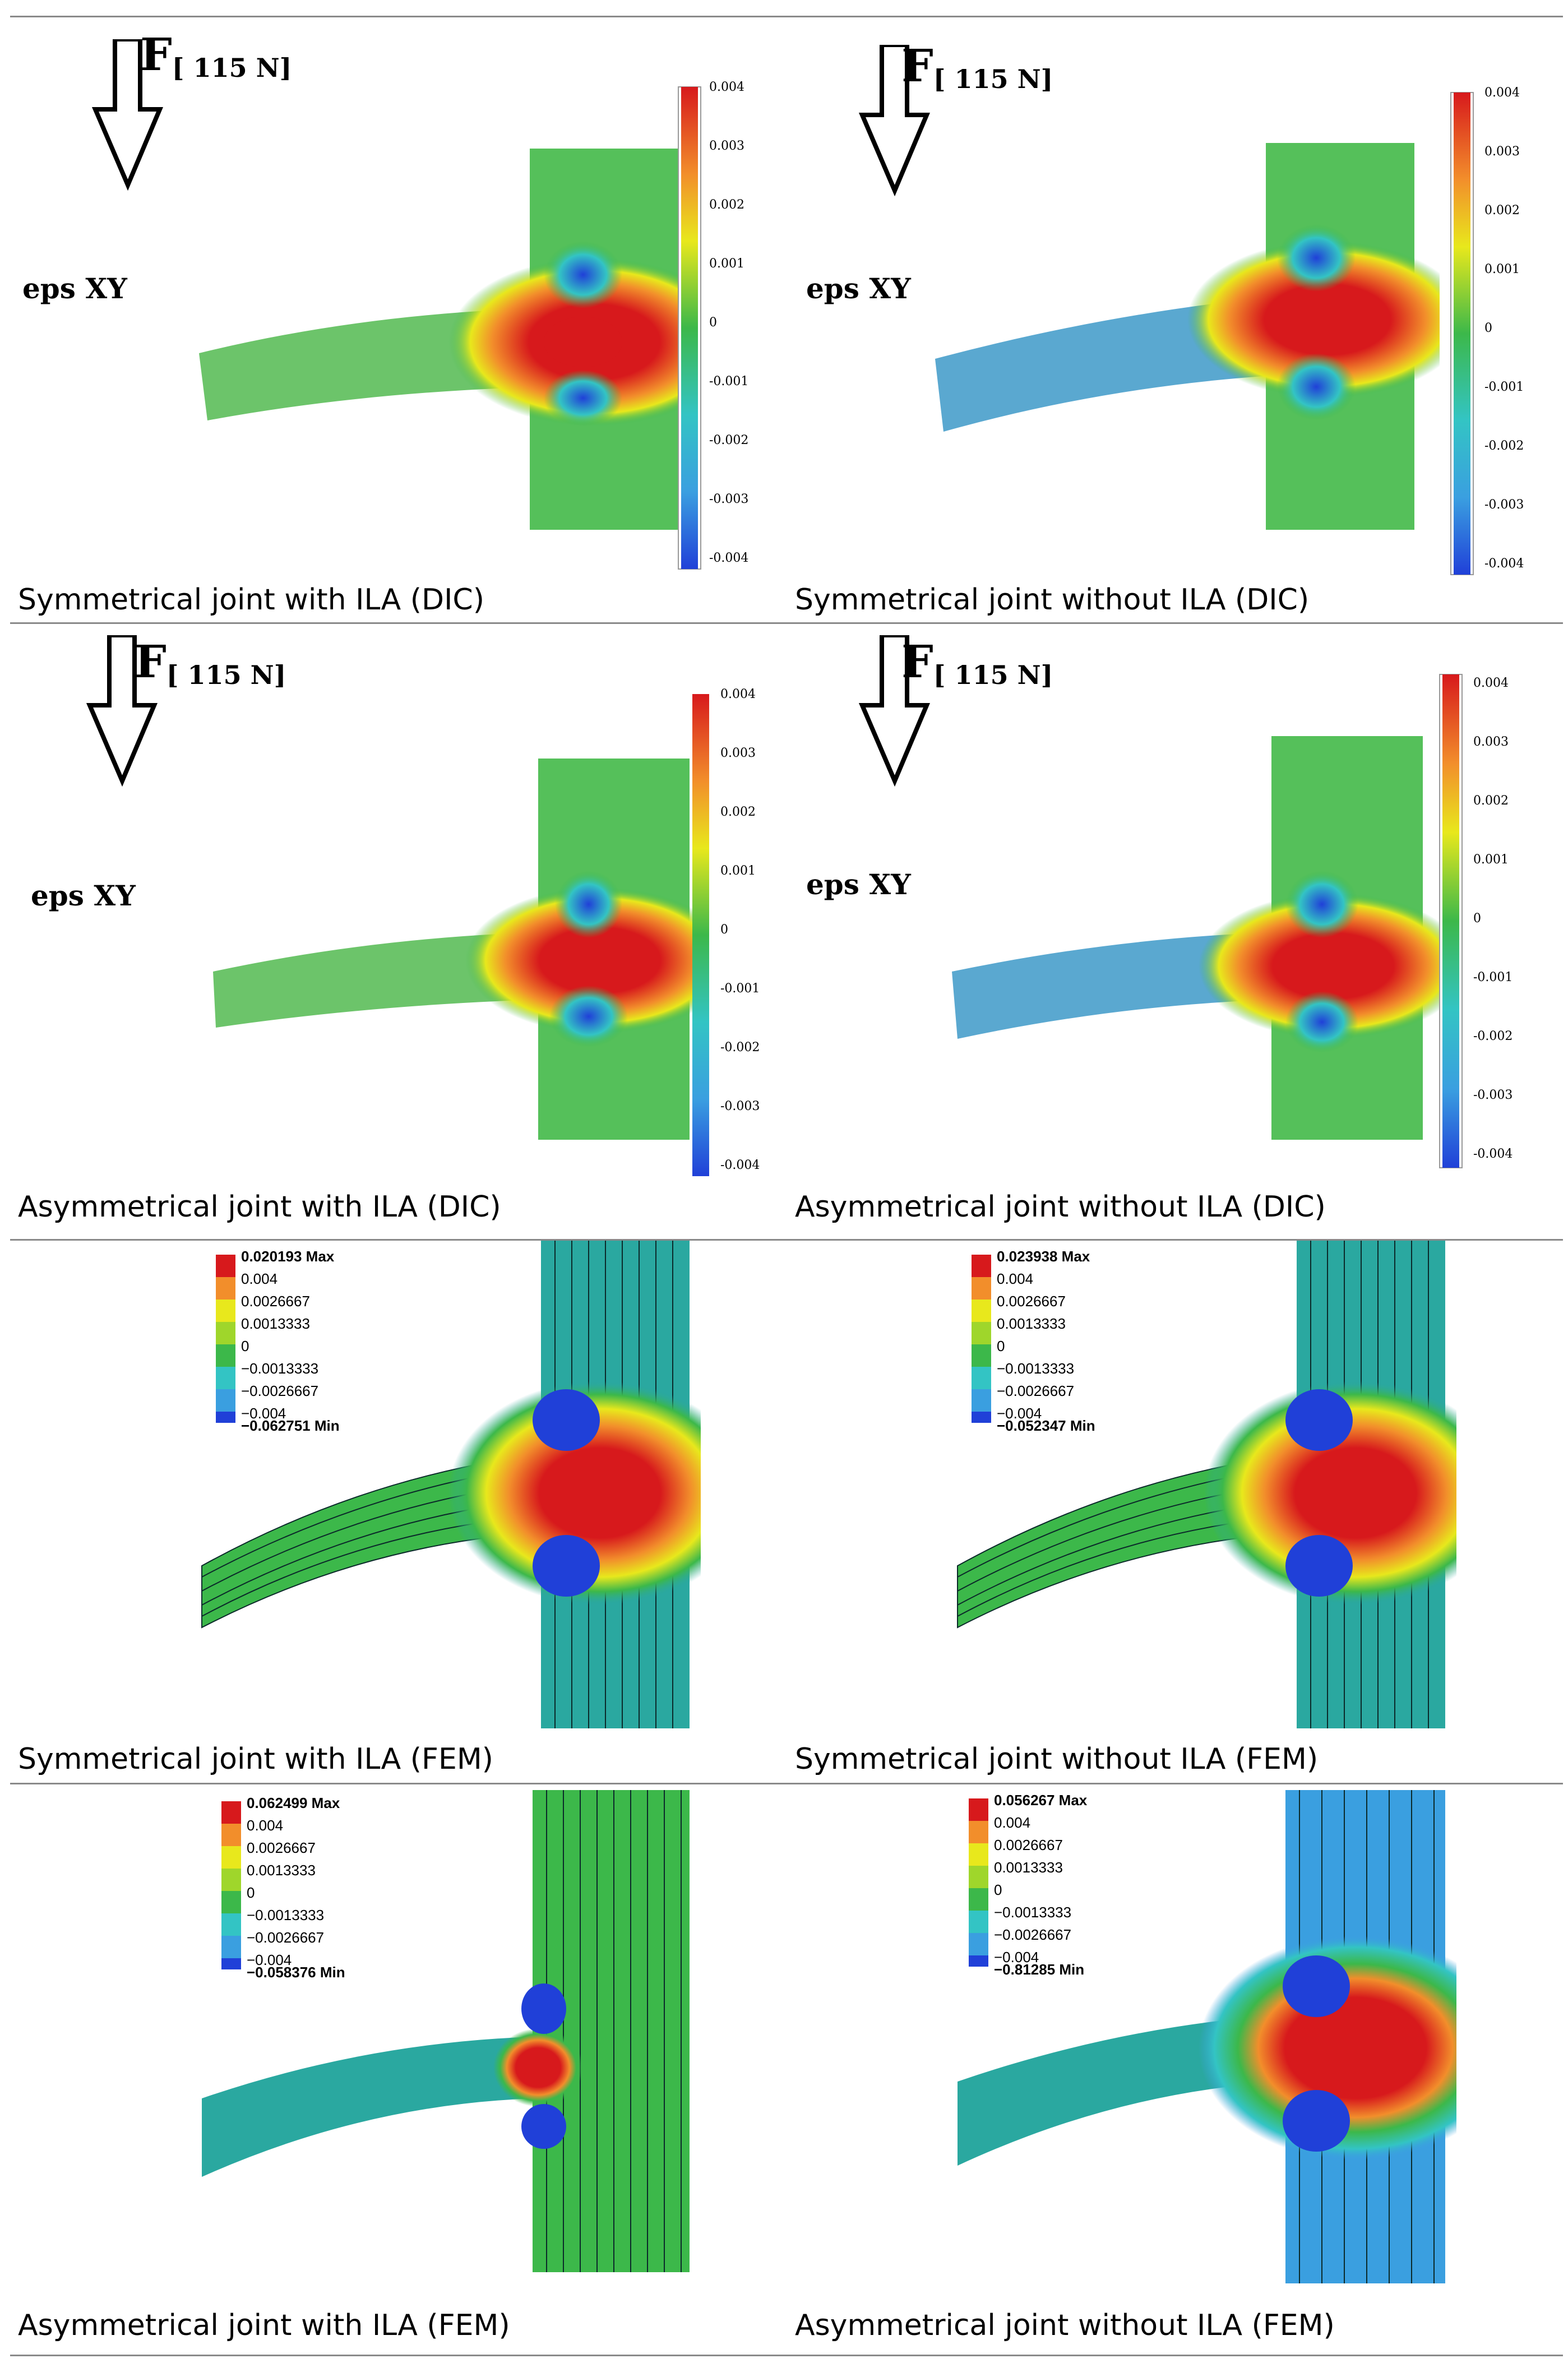 This screenshot has height=2363, width=1568. I want to click on row-separator-bottom, so click(787, 2355).